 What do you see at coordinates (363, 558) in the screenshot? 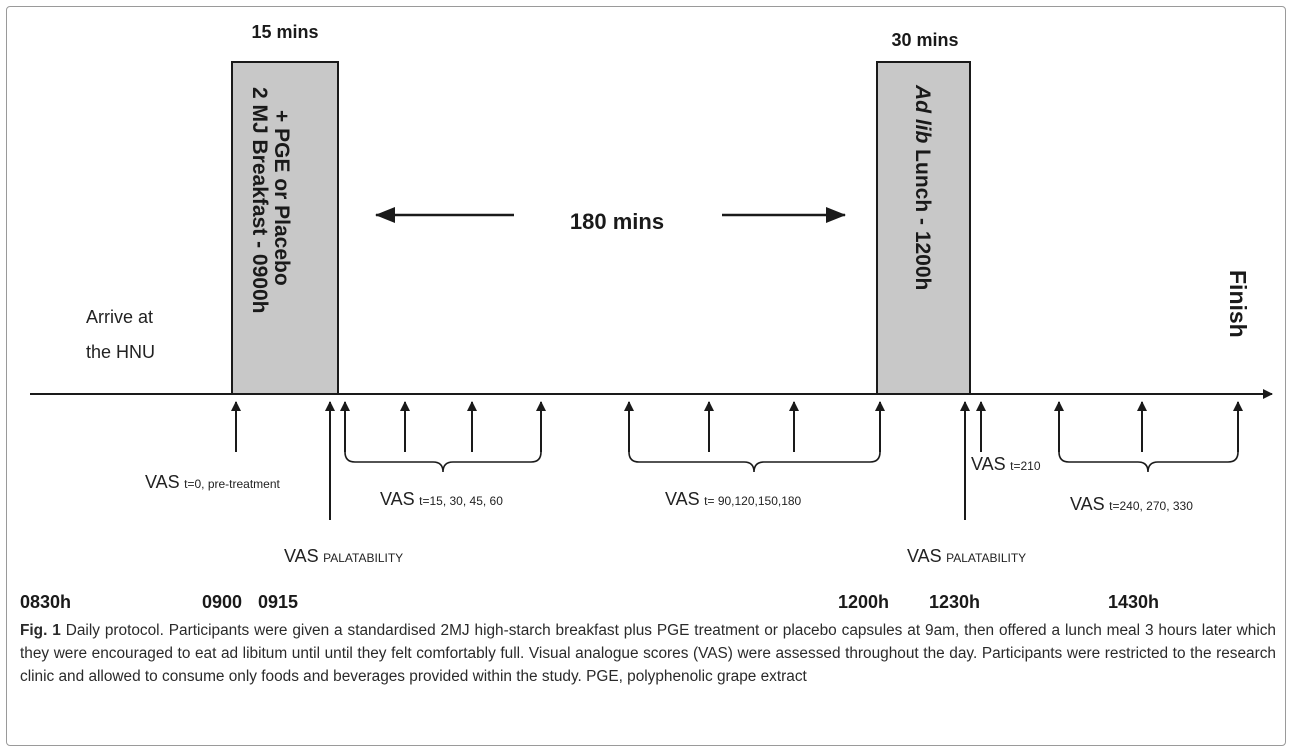
I see `vas-label-palatability-1-sub: PALATABILITY` at bounding box center [363, 558].